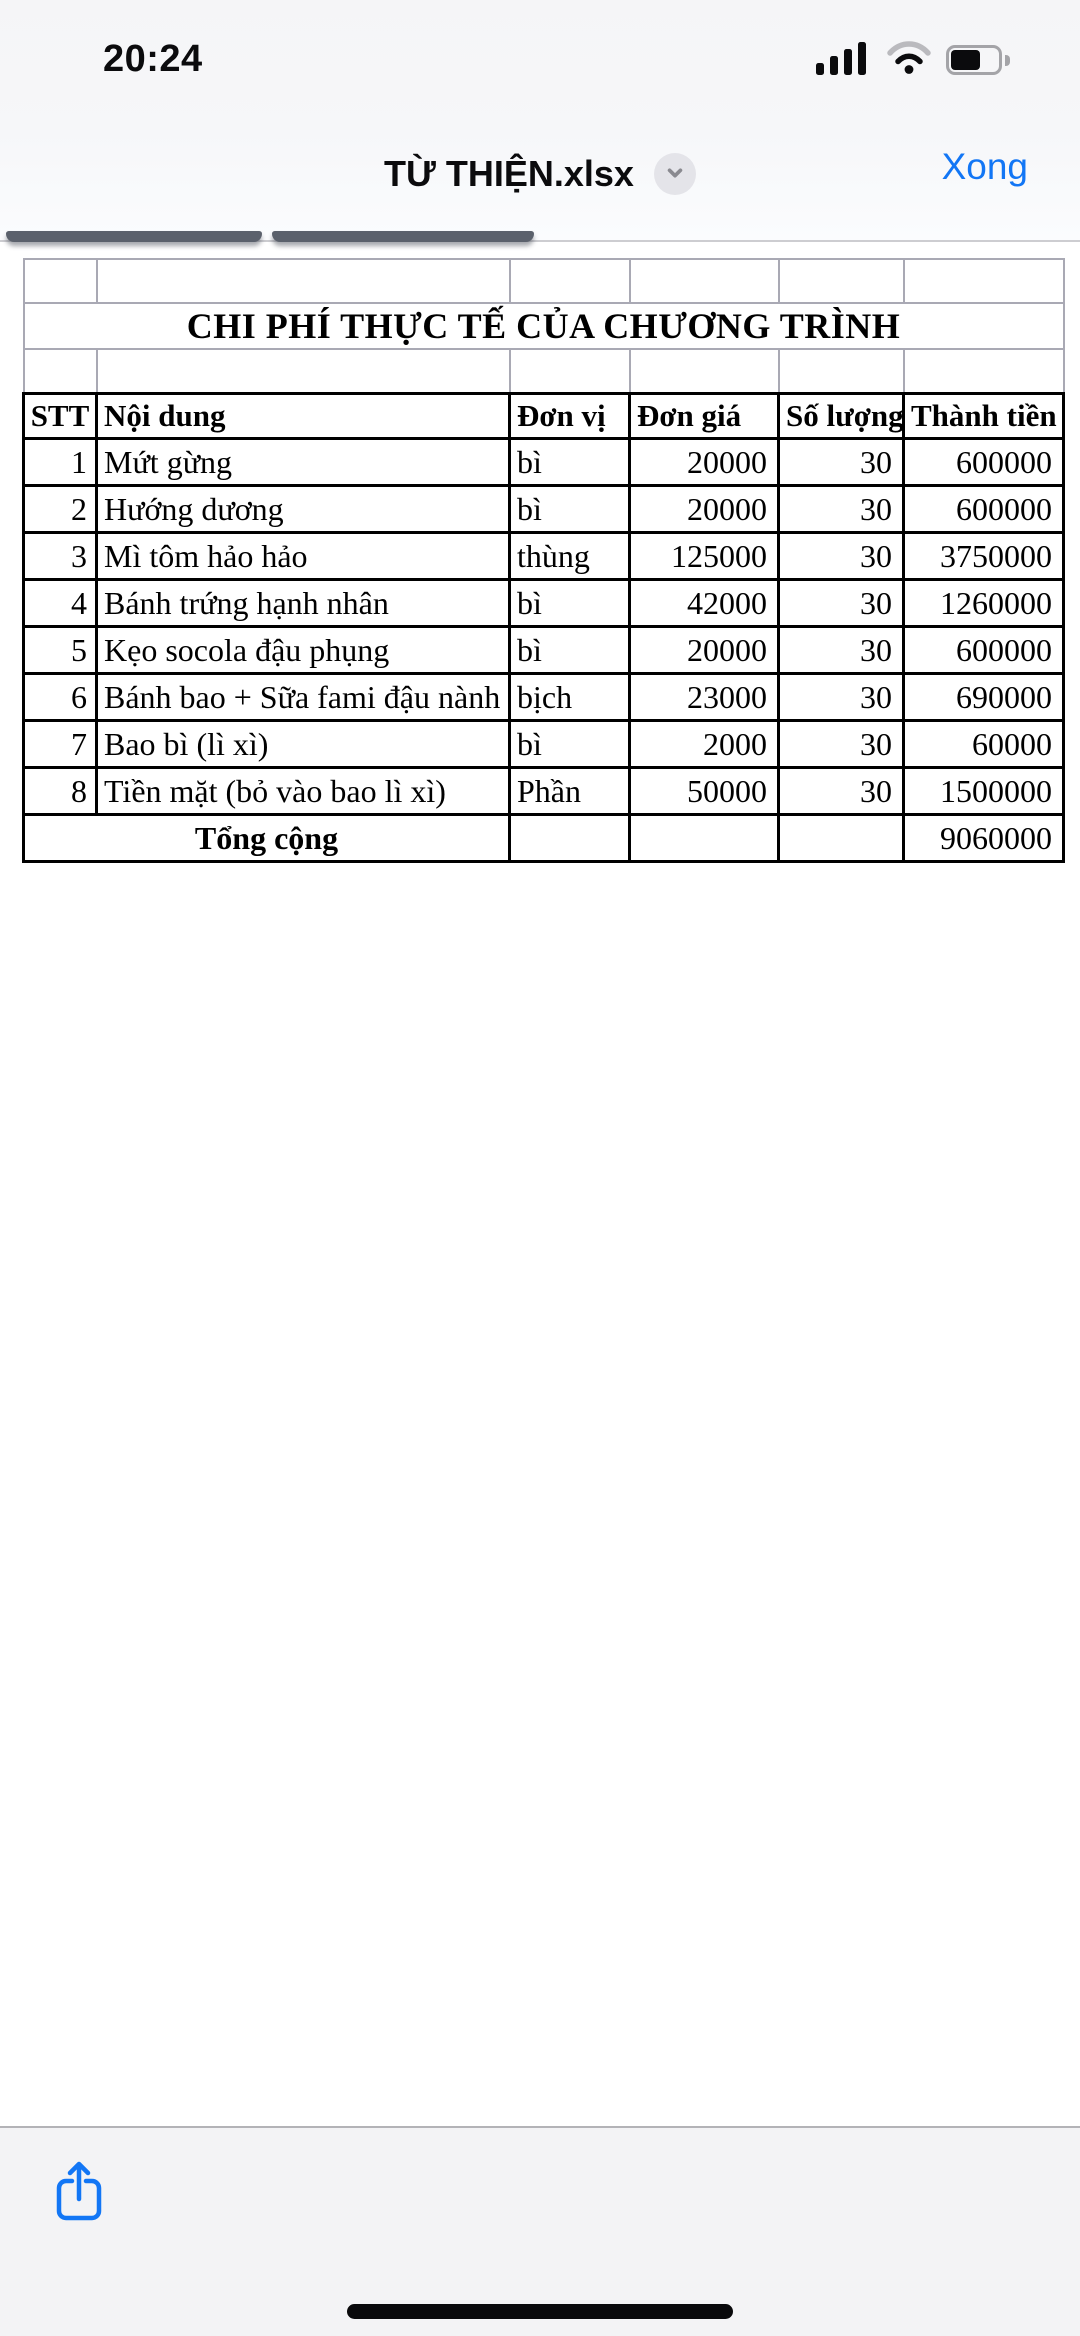 This screenshot has height=2336, width=1080. What do you see at coordinates (569, 697) in the screenshot?
I see `cell-donvi: bịch` at bounding box center [569, 697].